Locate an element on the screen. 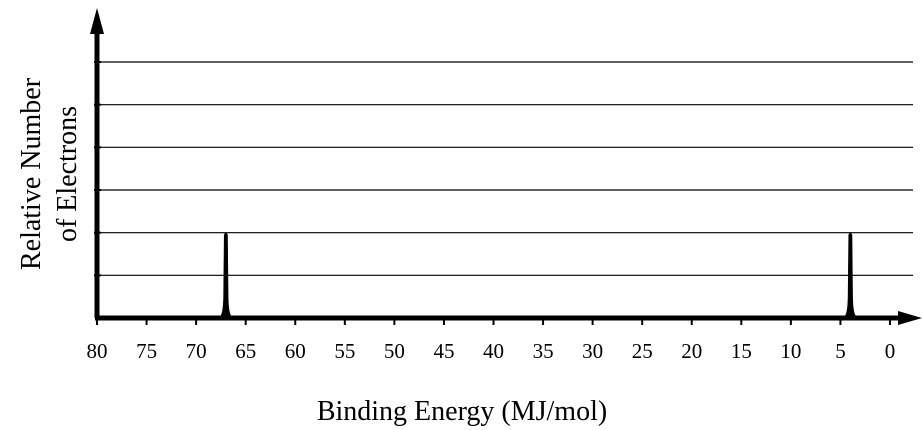 The width and height of the screenshot is (923, 430). x-tick-label-10: 10 is located at coordinates (790, 351).